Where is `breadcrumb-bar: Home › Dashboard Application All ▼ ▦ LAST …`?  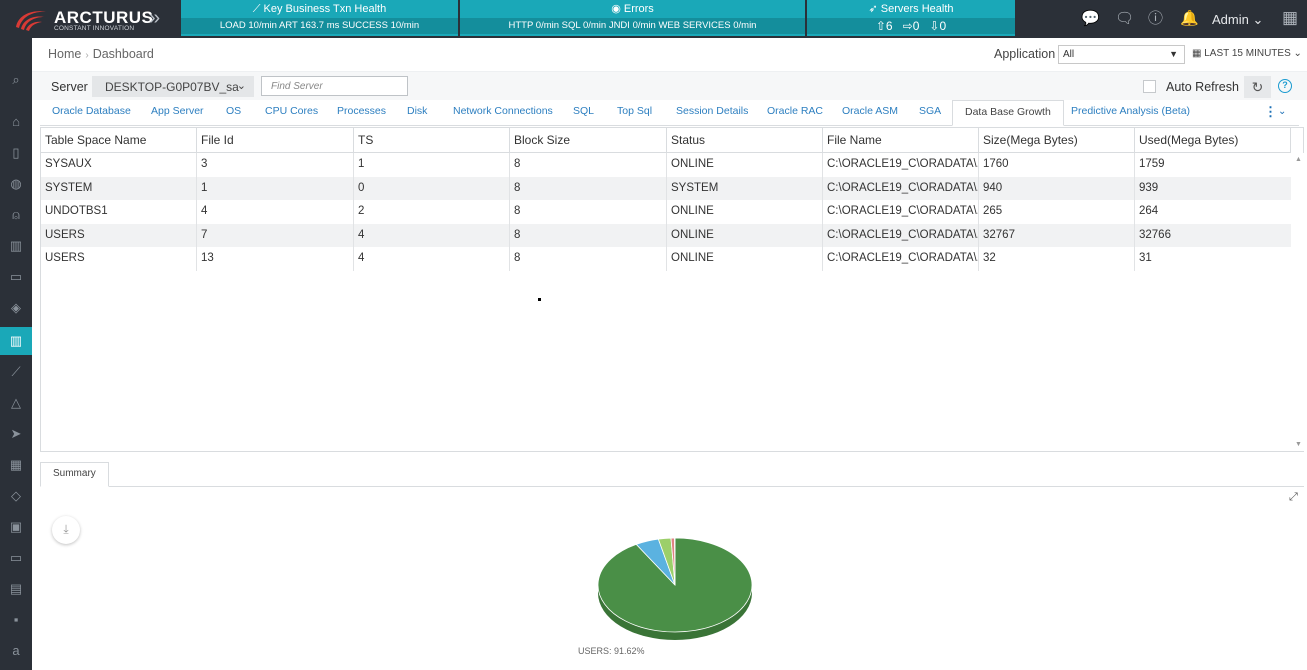 breadcrumb-bar: Home › Dashboard Application All ▼ ▦ LAST … is located at coordinates (669, 55).